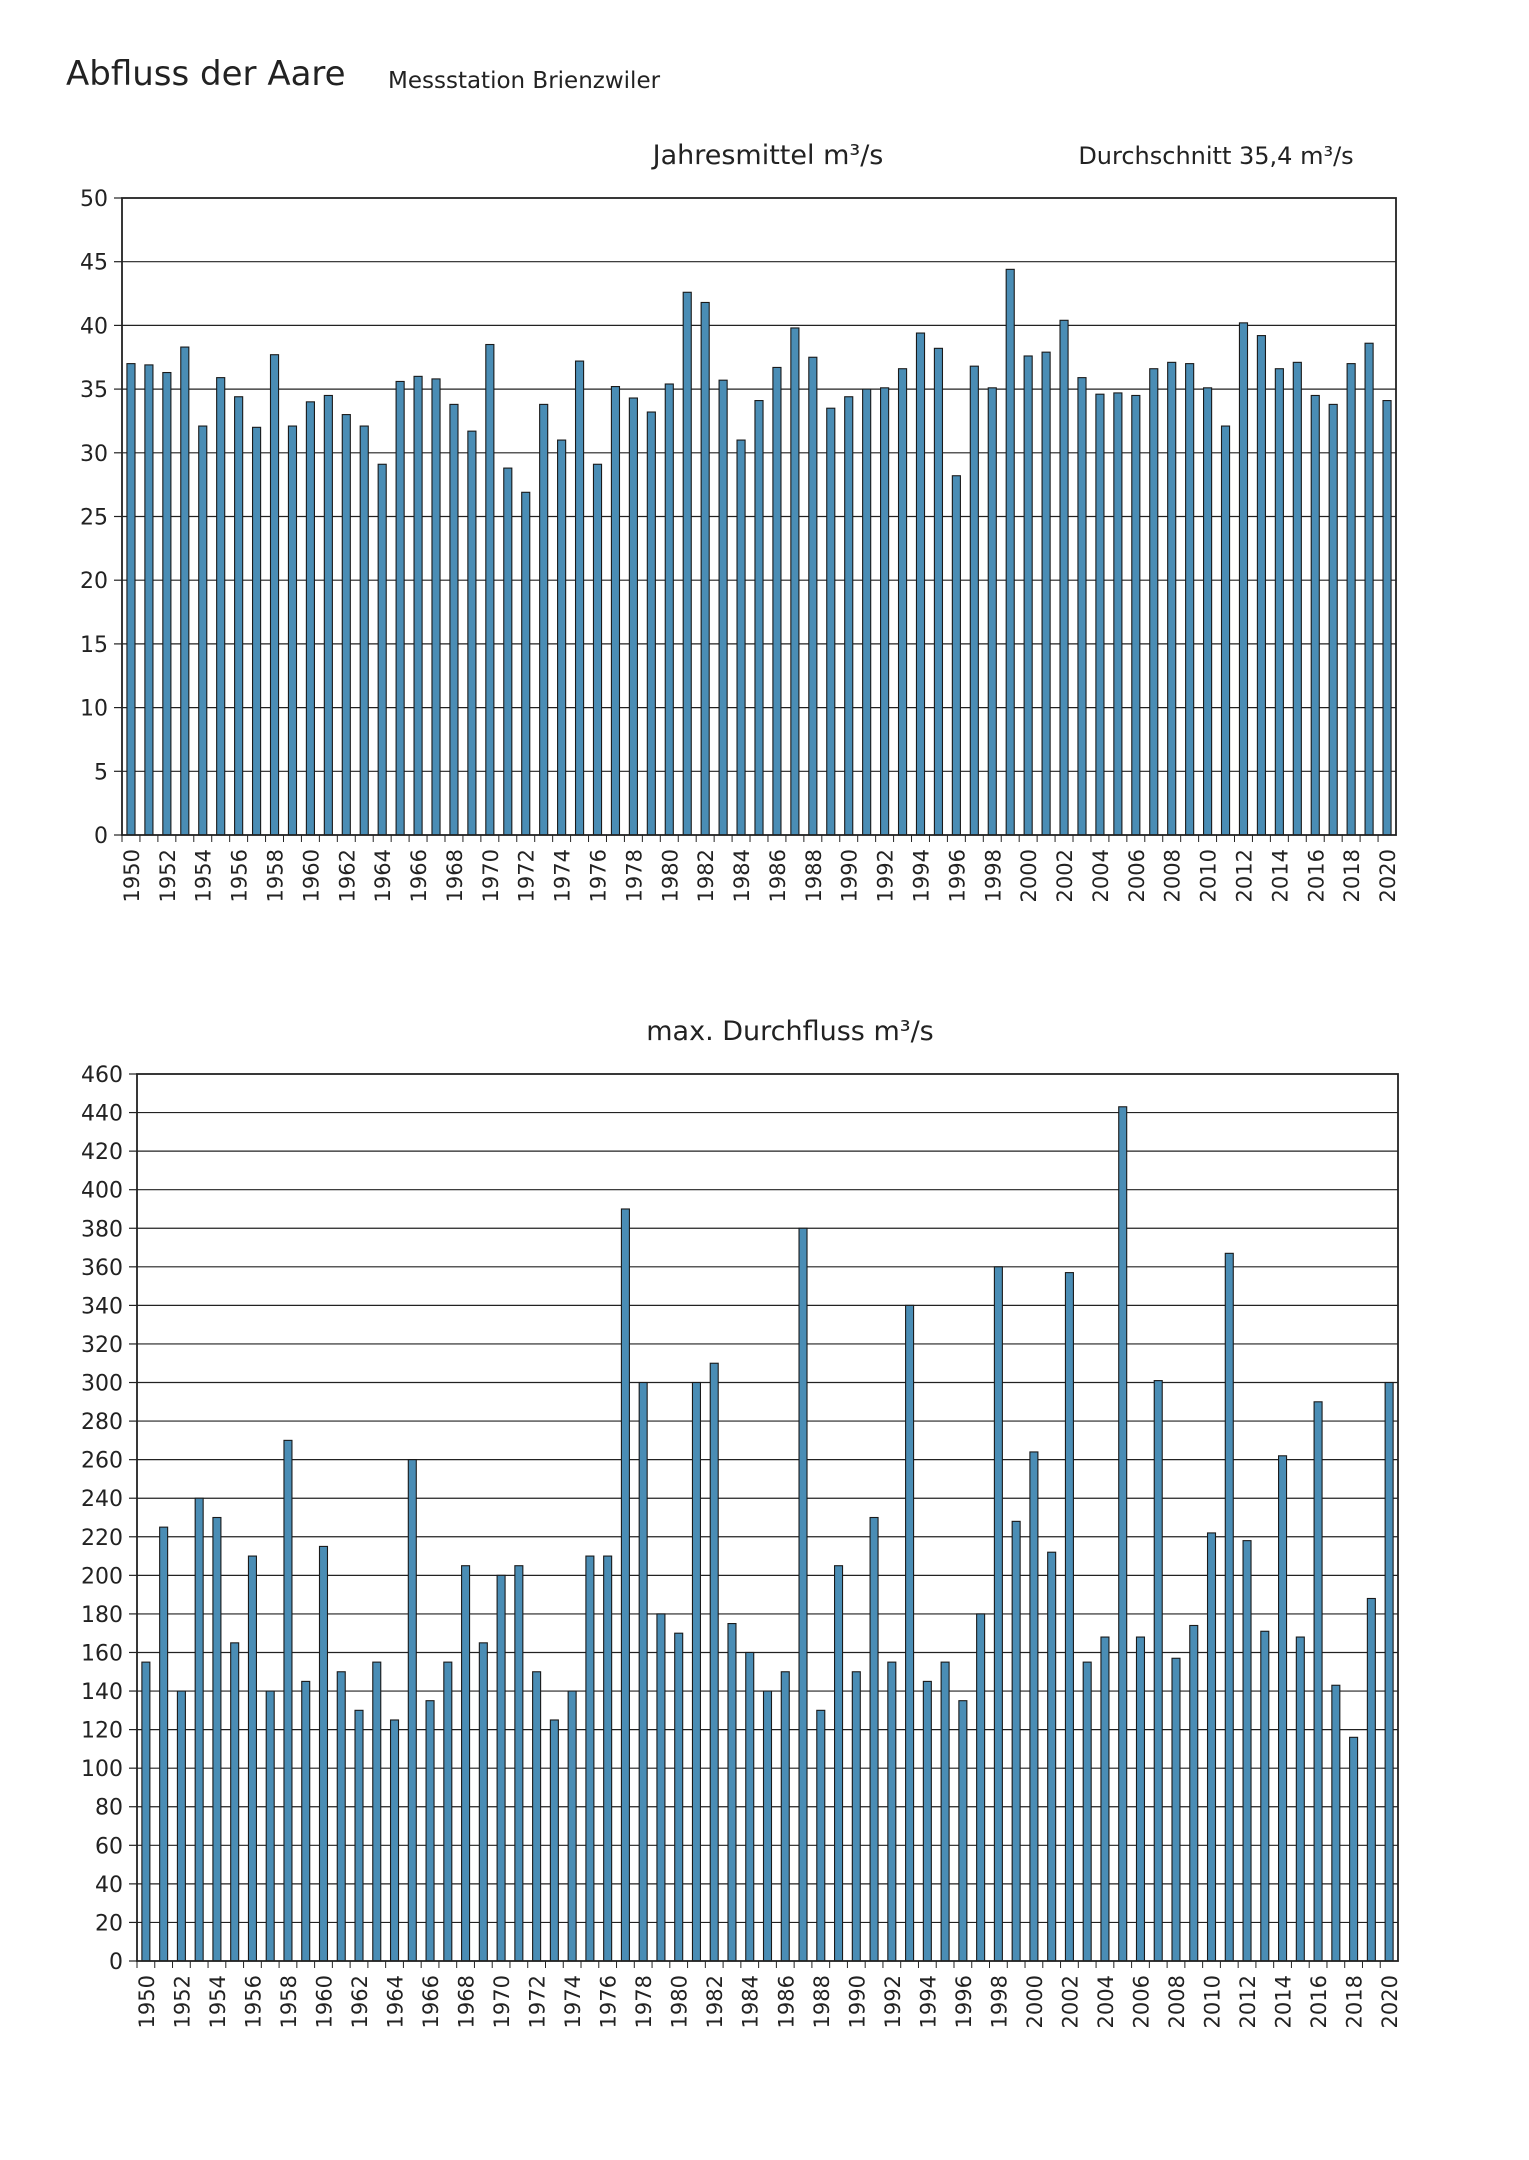  Describe the element at coordinates (185, 591) in the screenshot. I see `bar-1953` at that location.